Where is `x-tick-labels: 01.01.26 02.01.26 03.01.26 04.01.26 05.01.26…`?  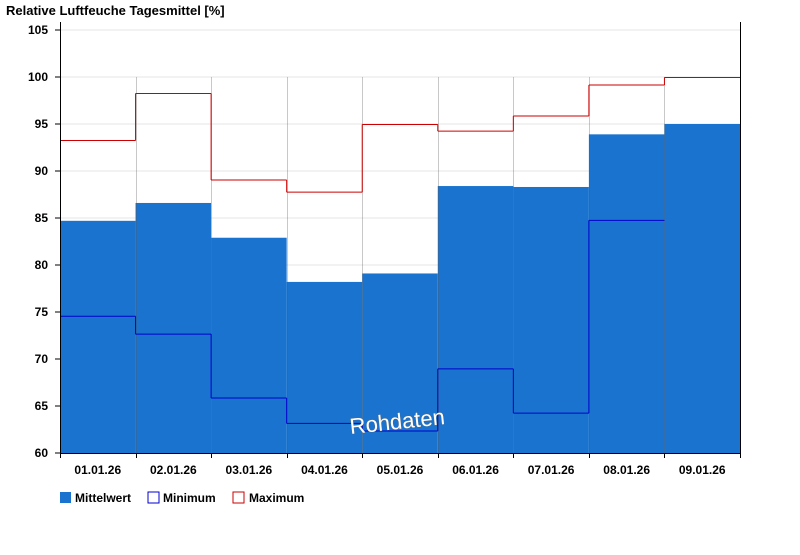
x-tick-labels: 01.01.26 02.01.26 03.01.26 04.01.26 05.01.26… is located at coordinates (399, 470).